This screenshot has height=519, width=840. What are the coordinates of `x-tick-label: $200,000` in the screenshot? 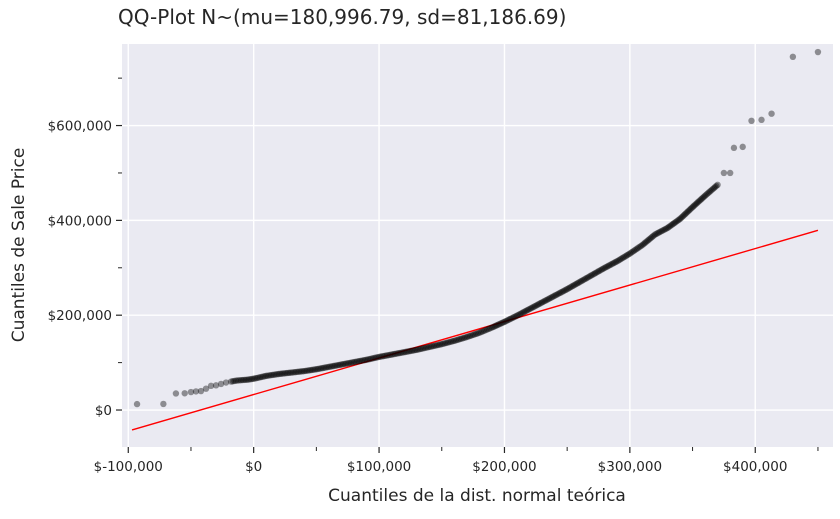 It's located at (504, 467).